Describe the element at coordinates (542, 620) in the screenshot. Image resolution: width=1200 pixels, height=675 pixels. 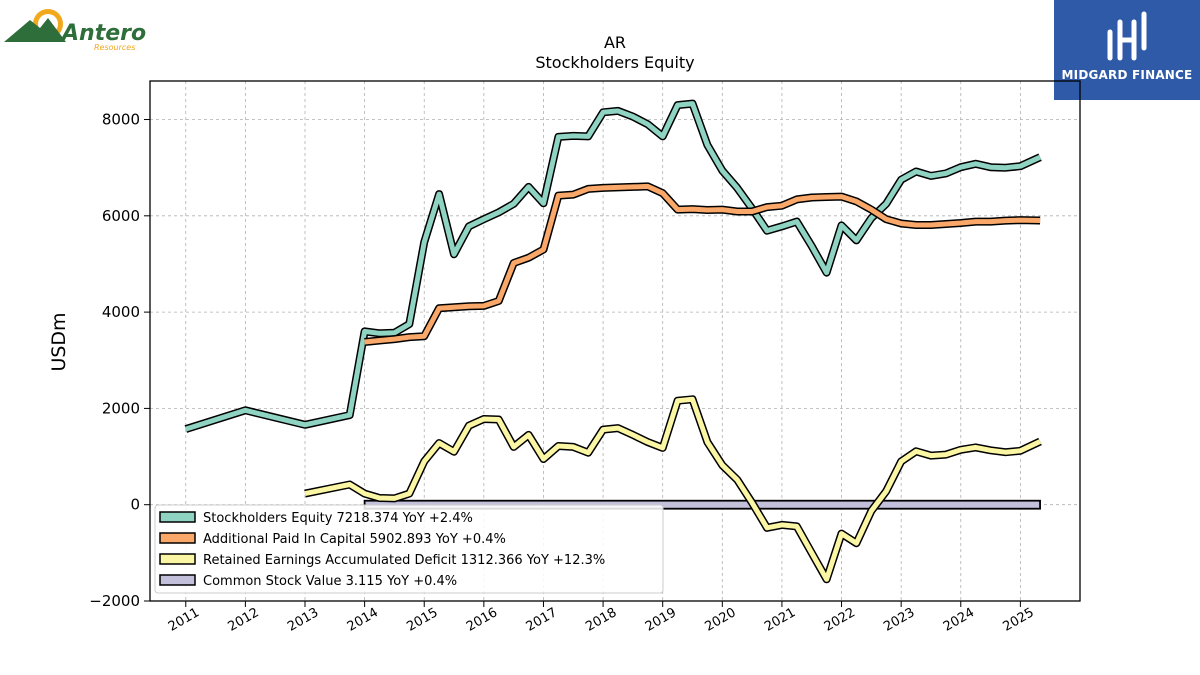
I see `x-tick-label: 2017` at that location.